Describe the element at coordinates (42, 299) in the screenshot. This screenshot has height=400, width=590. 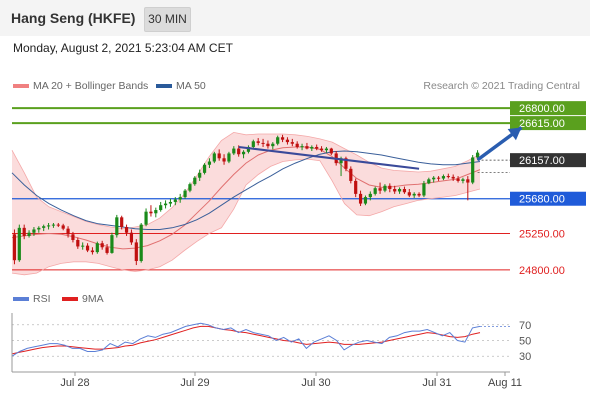
I see `legend-rsi: RSI` at that location.